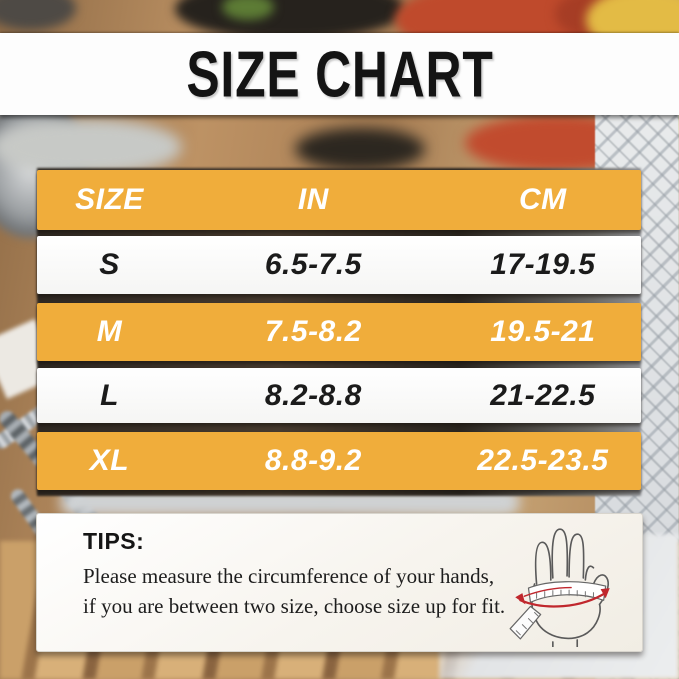 Image resolution: width=679 pixels, height=679 pixels. I want to click on cm-cell: 19.5-21, so click(543, 331).